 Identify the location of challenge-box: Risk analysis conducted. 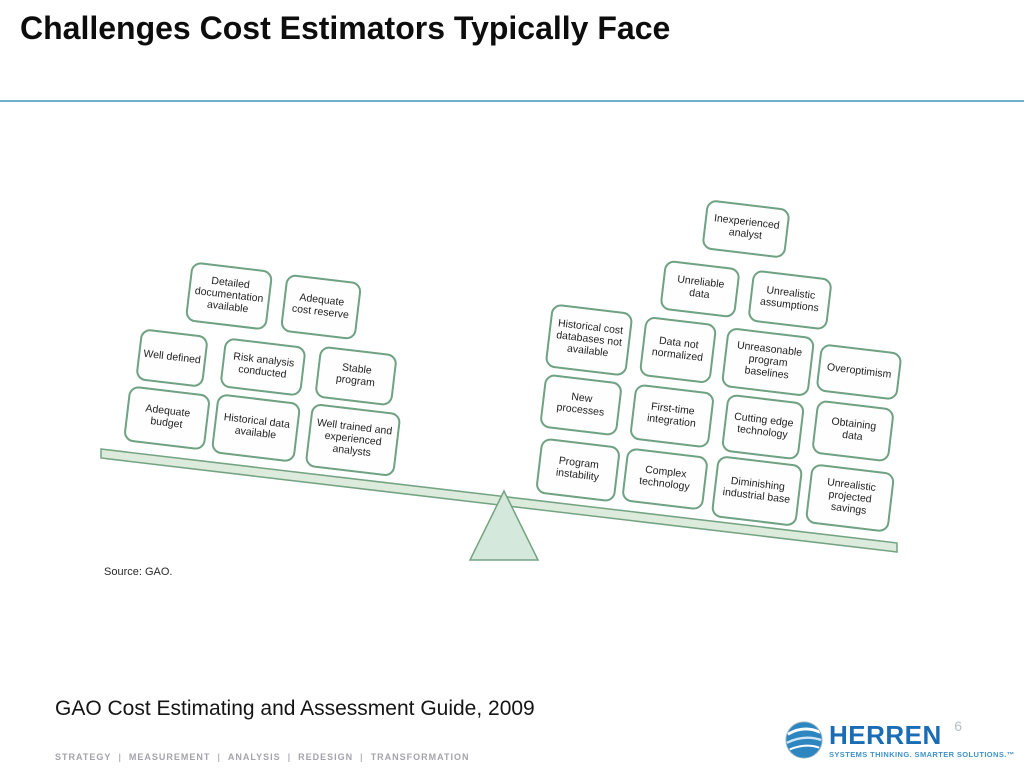
(263, 367).